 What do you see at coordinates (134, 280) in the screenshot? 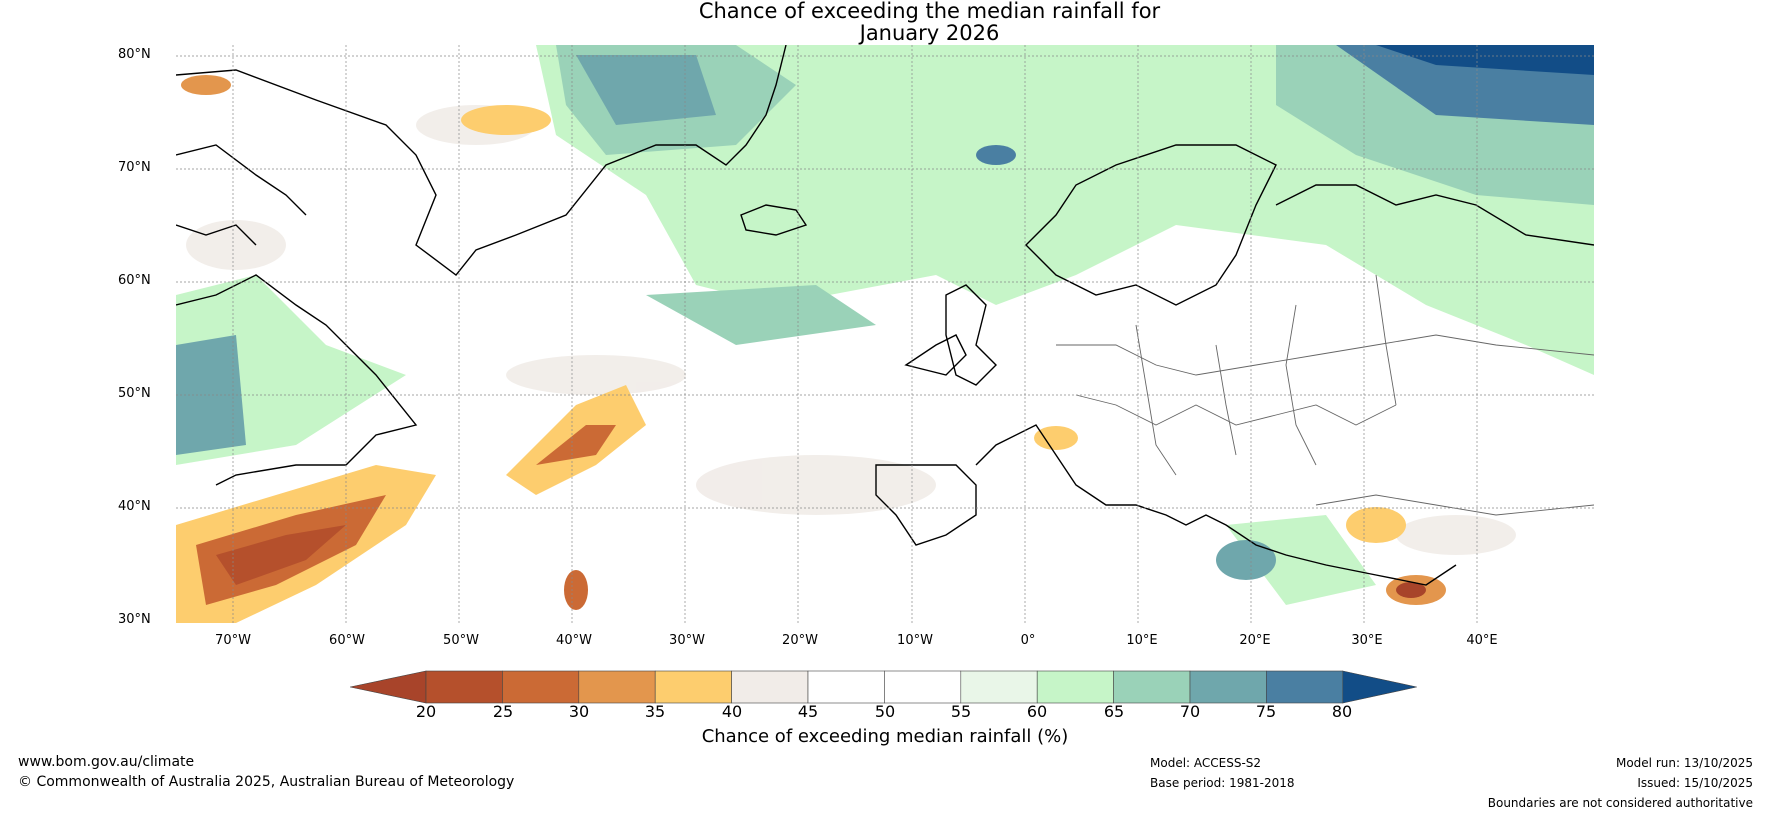
I see `lat-label-60n: 60°N` at bounding box center [134, 280].